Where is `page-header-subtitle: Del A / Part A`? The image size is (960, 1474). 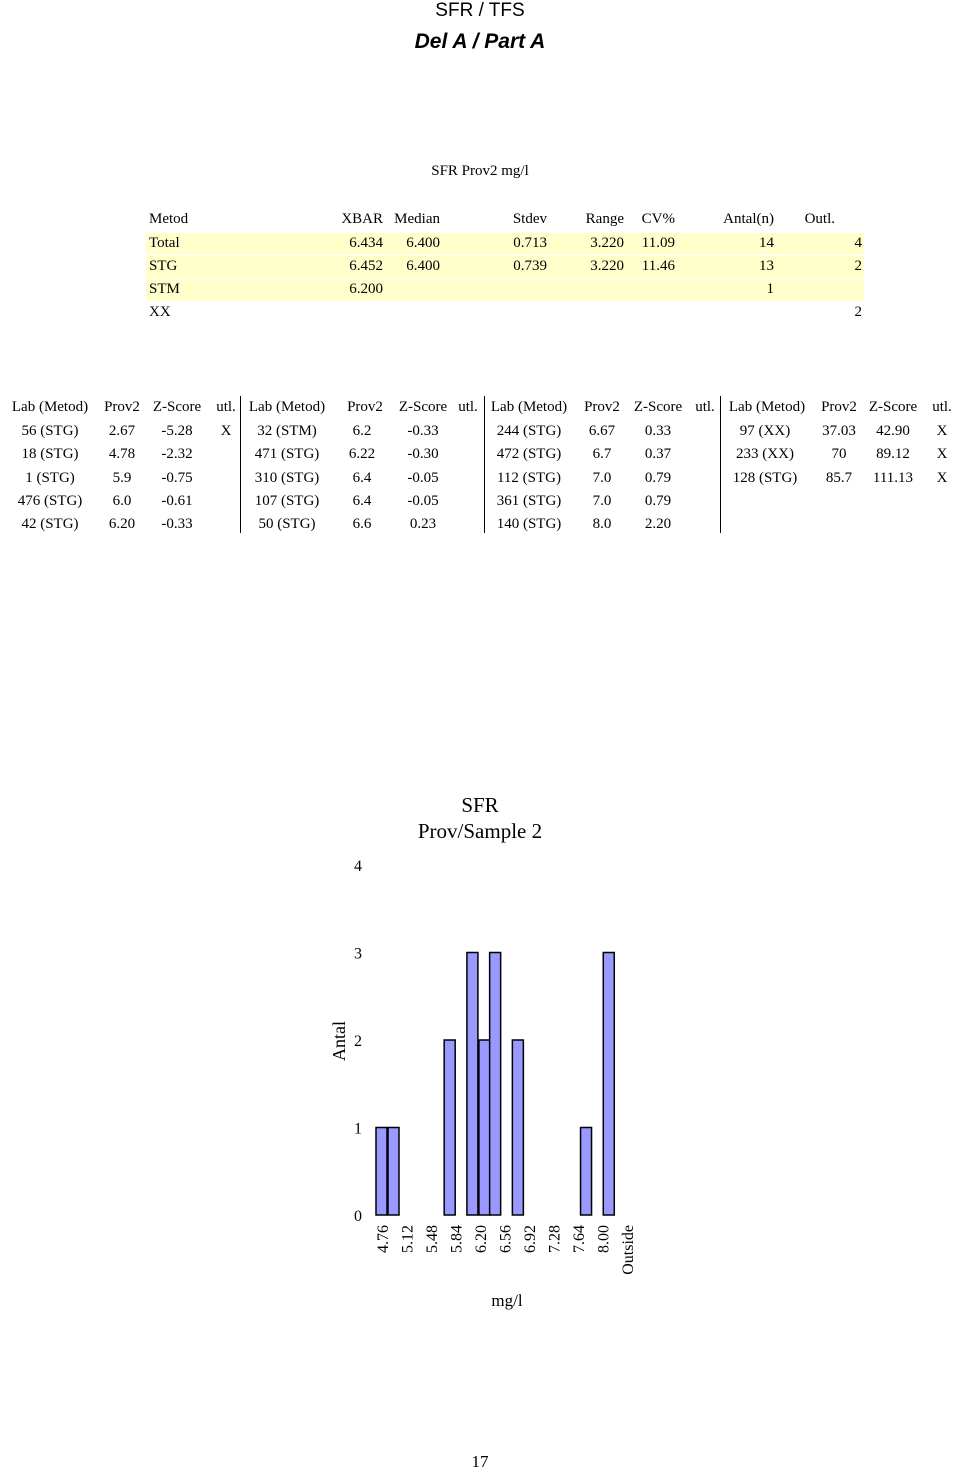 page-header-subtitle: Del A / Part A is located at coordinates (480, 41).